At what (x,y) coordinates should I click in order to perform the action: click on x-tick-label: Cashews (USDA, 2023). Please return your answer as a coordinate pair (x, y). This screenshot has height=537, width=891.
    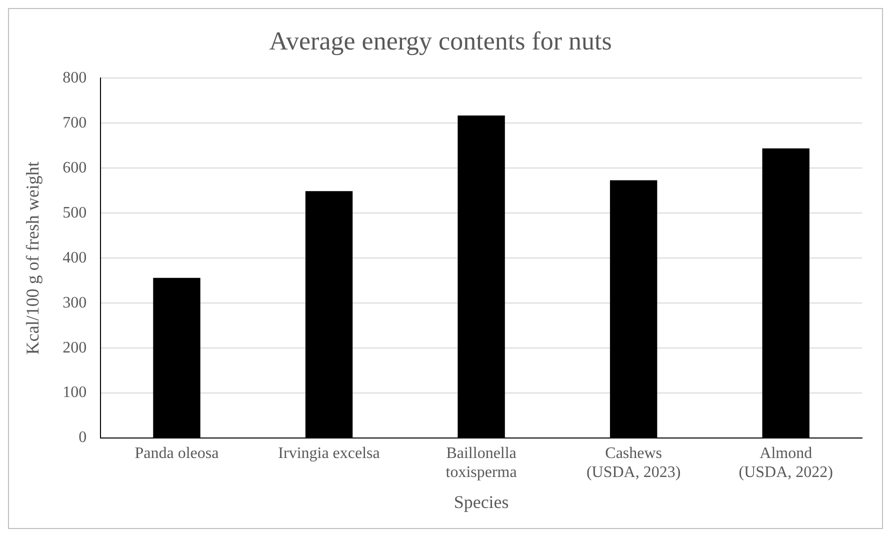
    Looking at the image, I should click on (633, 463).